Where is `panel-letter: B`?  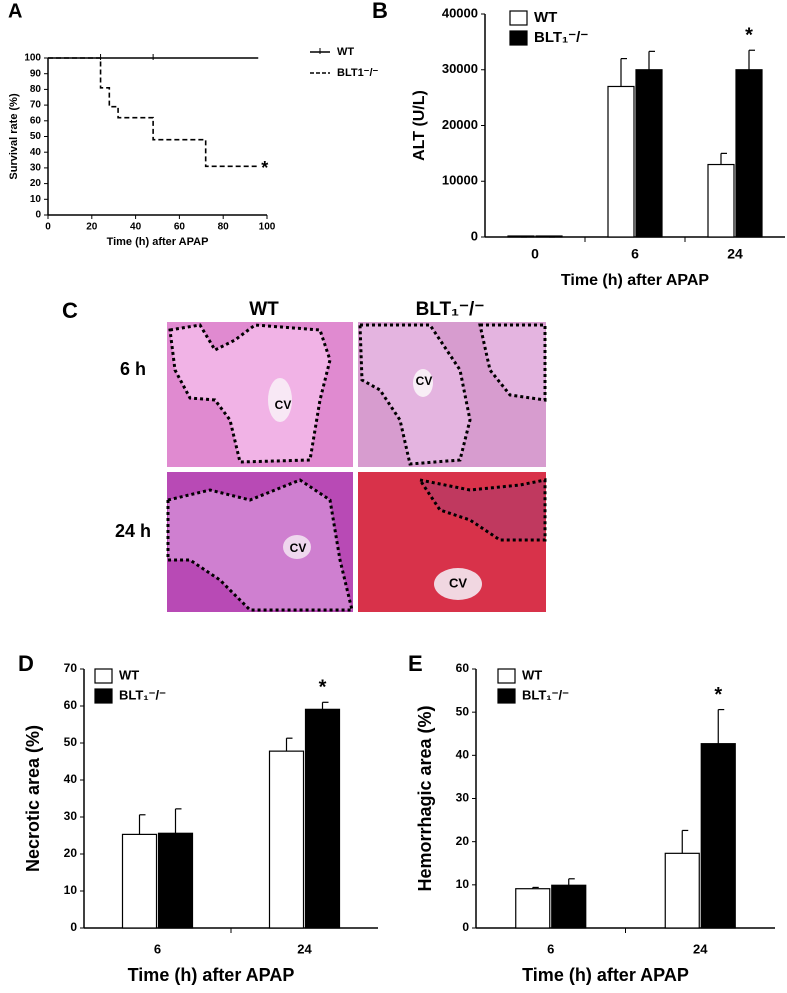
panel-letter: B is located at coordinates (380, 11).